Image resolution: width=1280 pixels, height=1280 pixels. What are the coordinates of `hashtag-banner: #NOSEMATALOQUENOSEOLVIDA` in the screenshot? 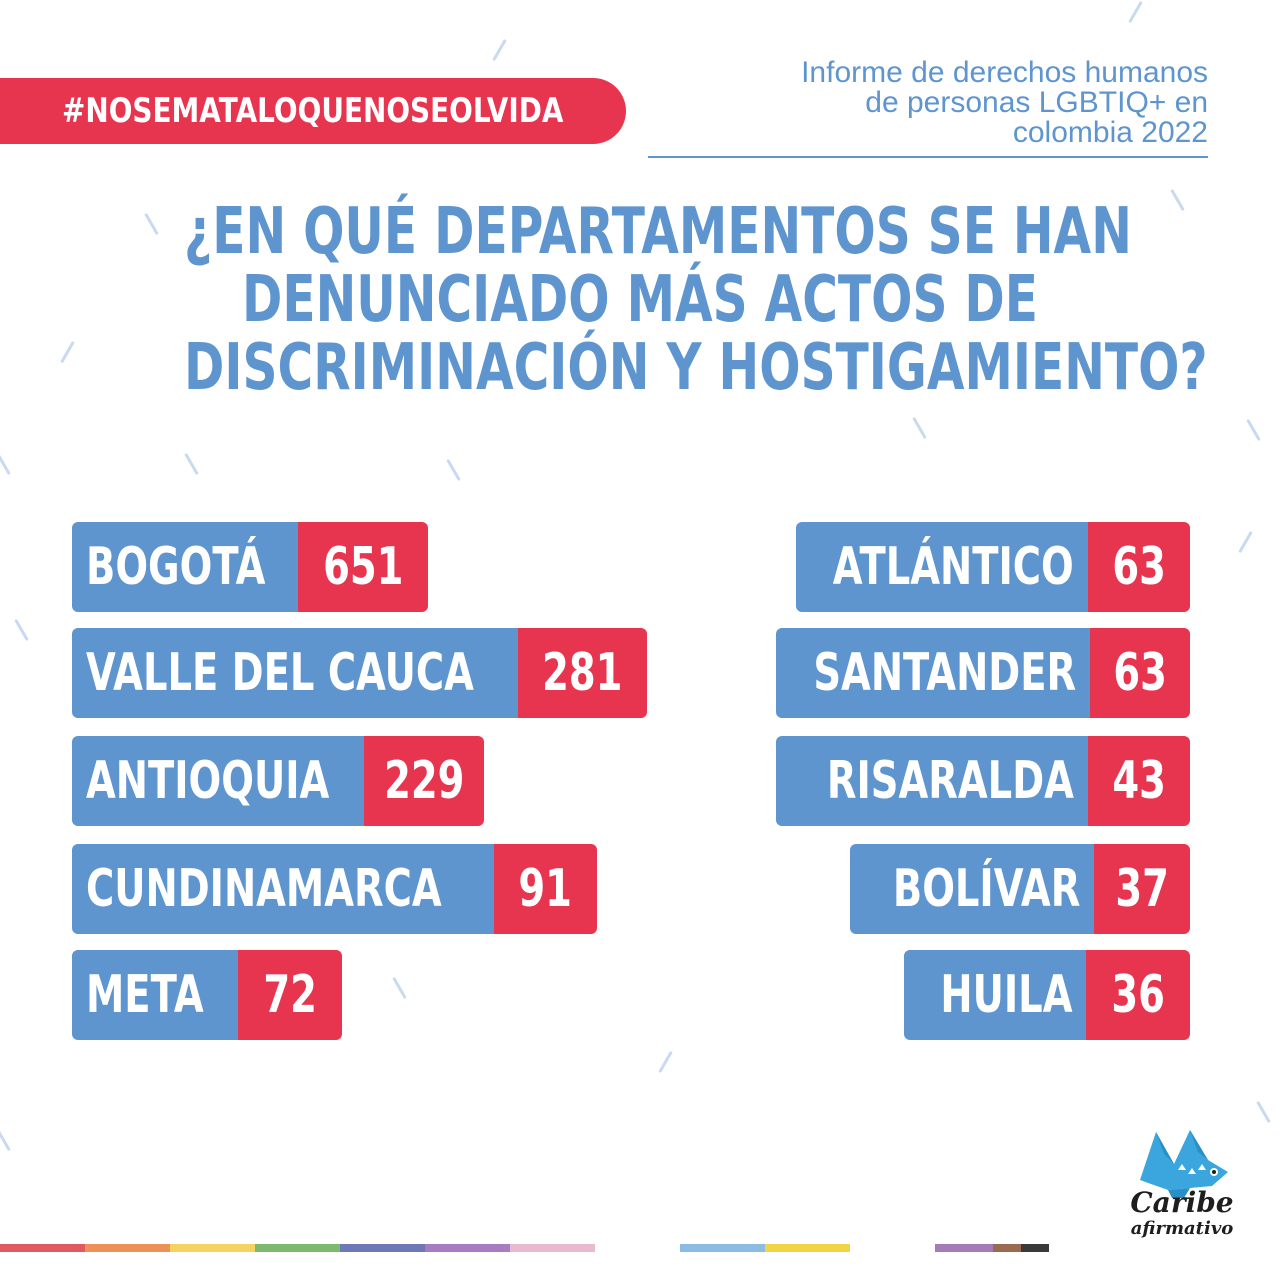 It's located at (313, 111).